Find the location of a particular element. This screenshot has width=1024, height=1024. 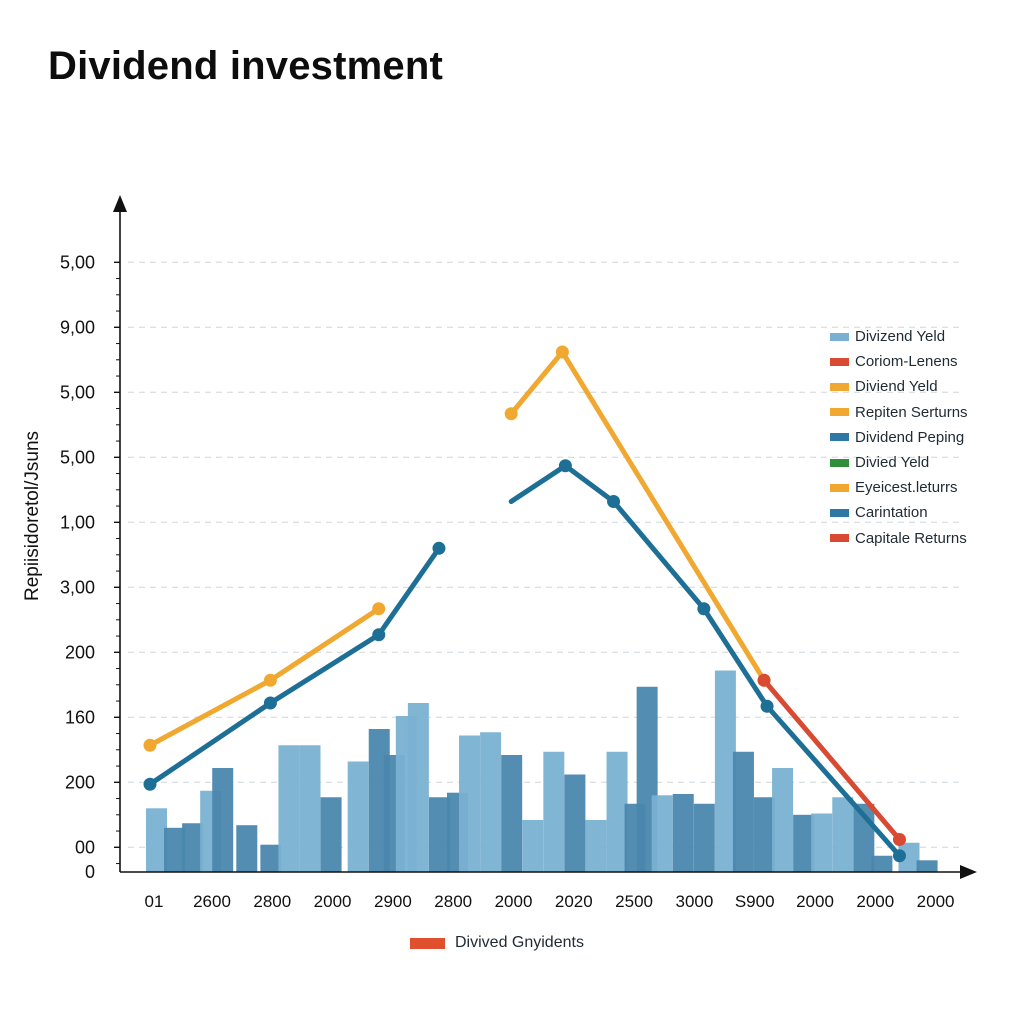

legend-item: Dividend Peping is located at coordinates (899, 437).